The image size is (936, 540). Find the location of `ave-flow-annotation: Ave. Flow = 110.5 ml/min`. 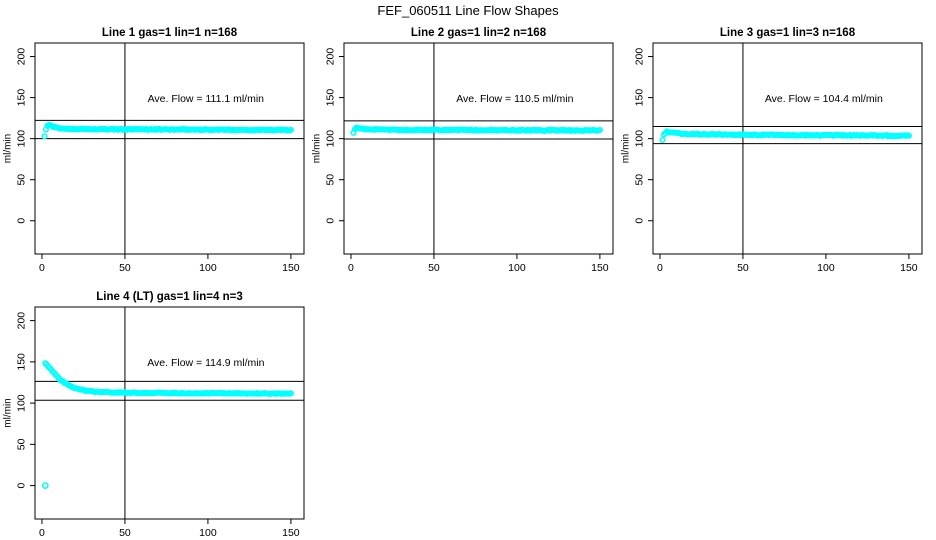

ave-flow-annotation: Ave. Flow = 110.5 ml/min is located at coordinates (514, 99).